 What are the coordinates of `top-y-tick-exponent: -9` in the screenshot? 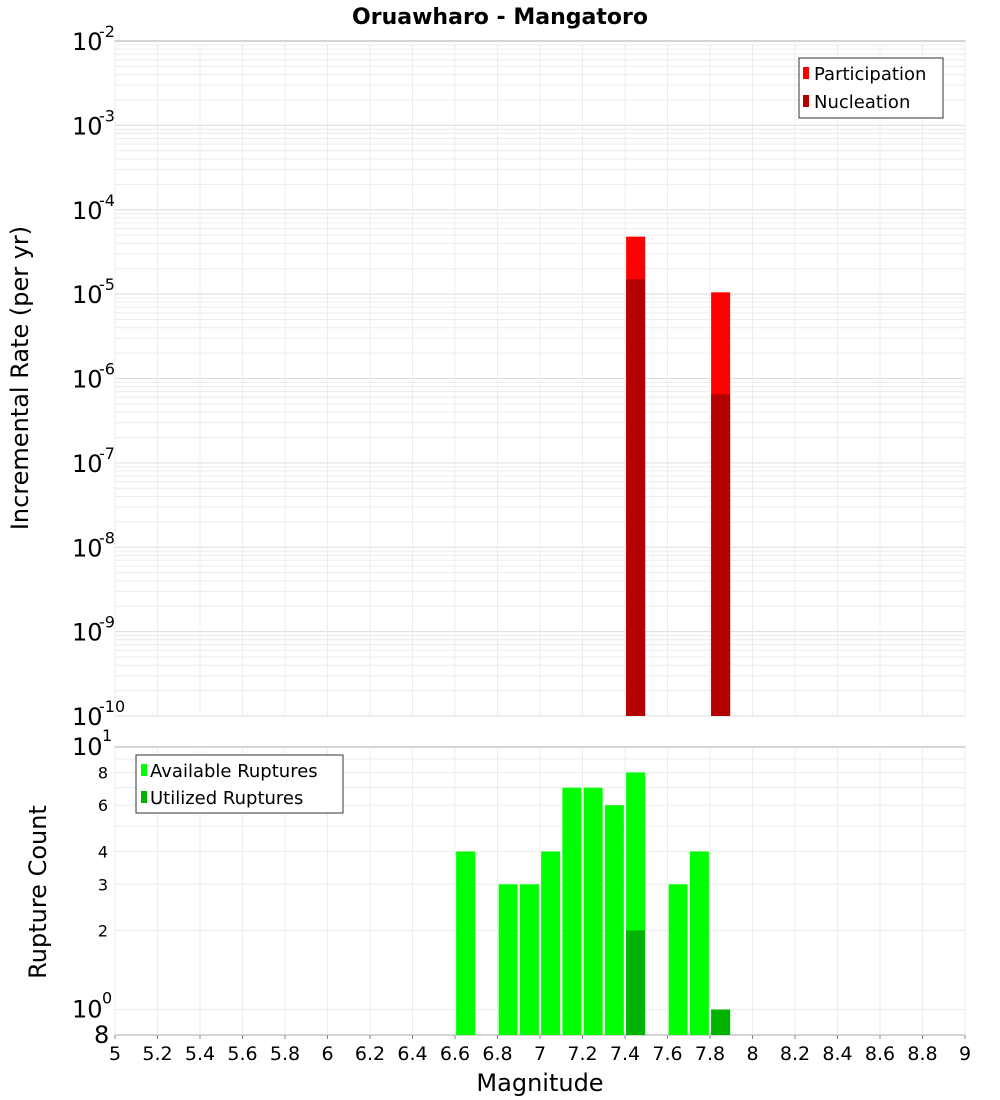 It's located at (107, 622).